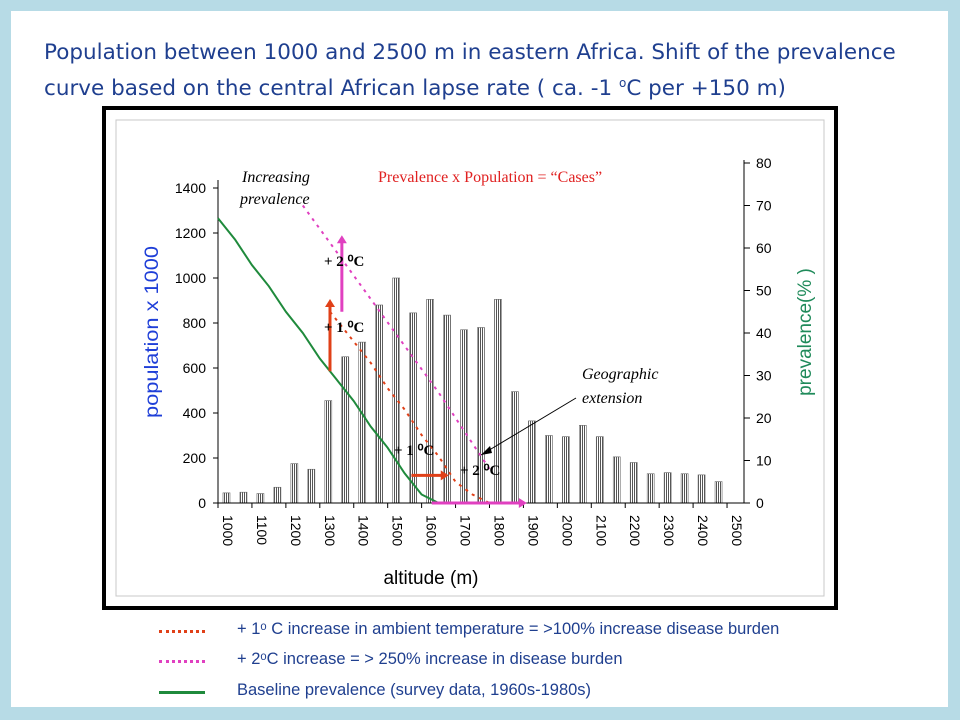 This screenshot has height=720, width=960. What do you see at coordinates (330, 530) in the screenshot?
I see `x-tick-label: 1300` at bounding box center [330, 530].